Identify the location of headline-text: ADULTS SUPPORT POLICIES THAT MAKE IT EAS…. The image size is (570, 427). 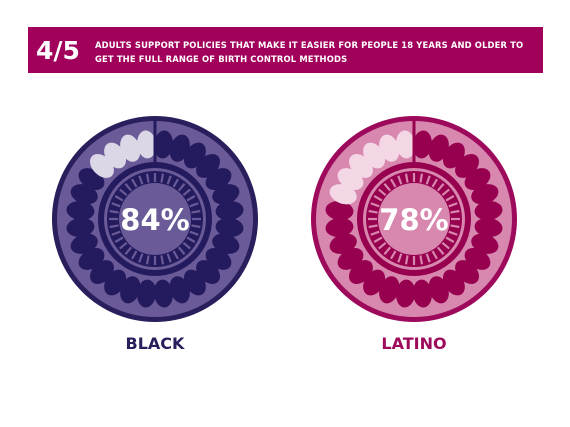
(309, 52).